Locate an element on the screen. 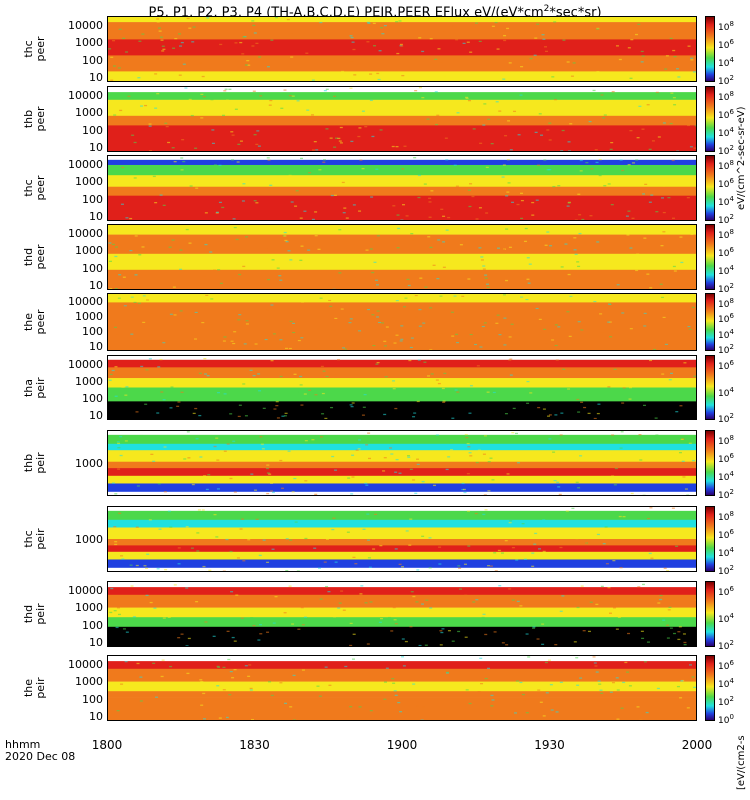  y-tick-label: 10000 is located at coordinates (85, 234).